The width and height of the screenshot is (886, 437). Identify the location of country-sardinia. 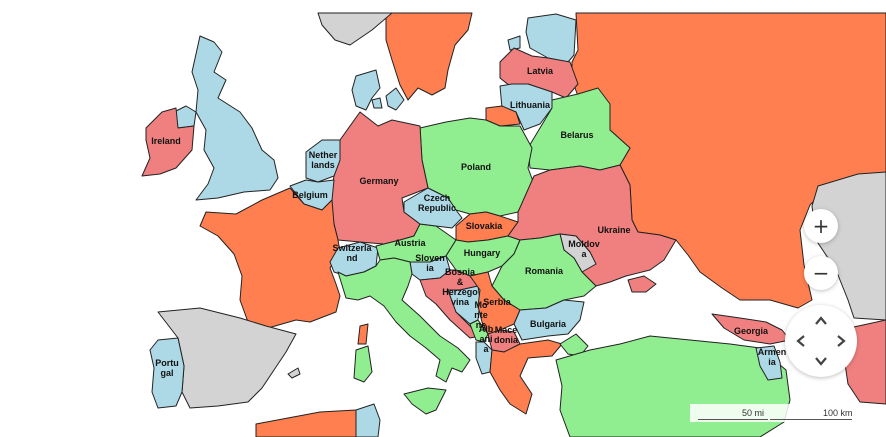
(363, 364).